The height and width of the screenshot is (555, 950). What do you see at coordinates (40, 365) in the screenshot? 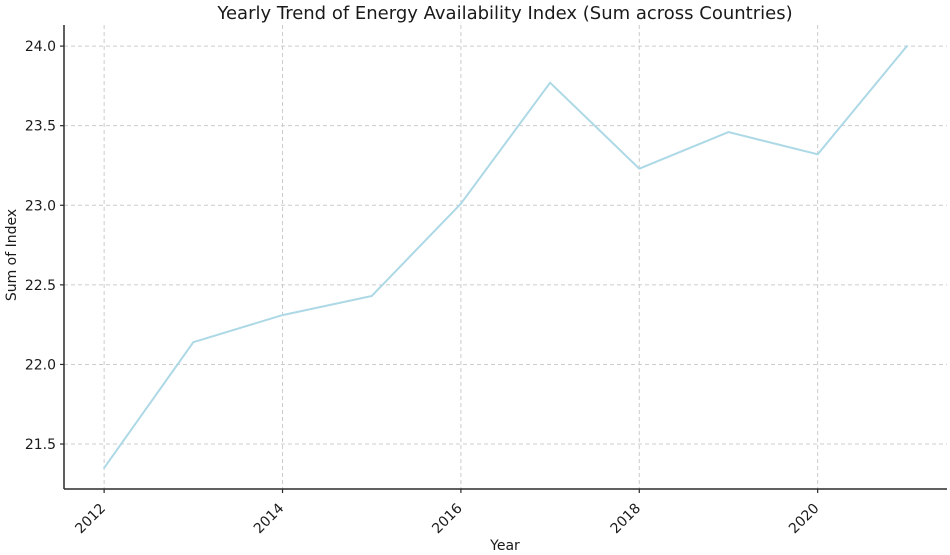
I see `y-tick-label: 22.0` at bounding box center [40, 365].